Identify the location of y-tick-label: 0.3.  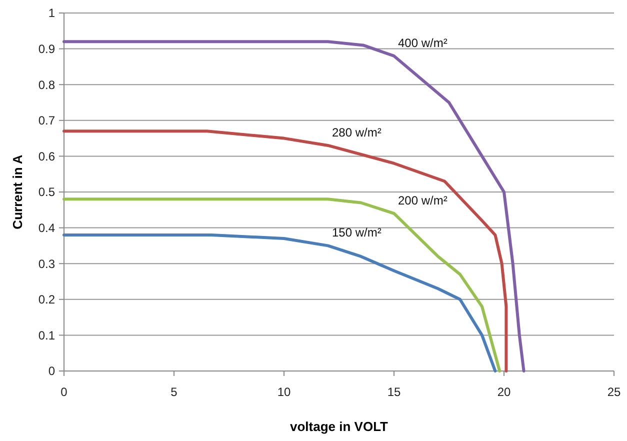
(47, 263).